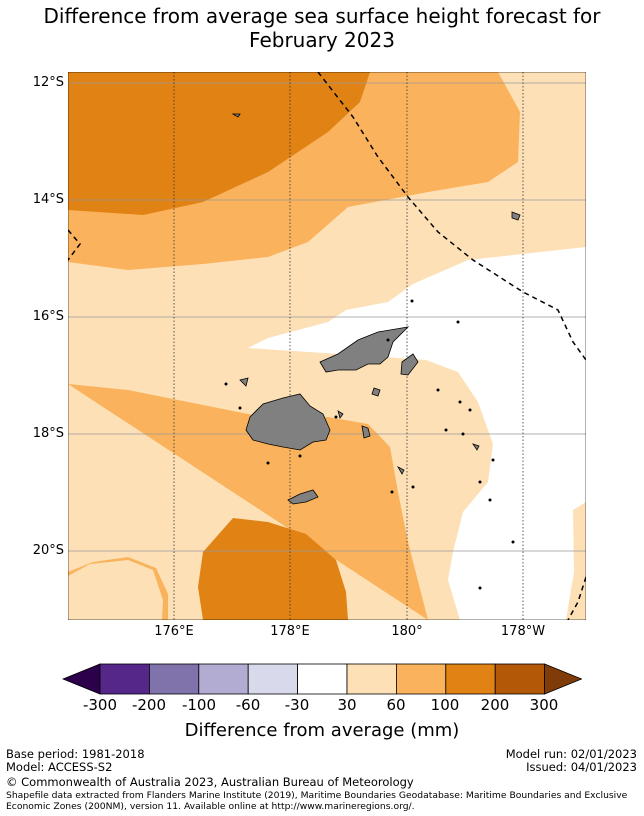  I want to click on lat-label-12s: 12°S, so click(48, 82).